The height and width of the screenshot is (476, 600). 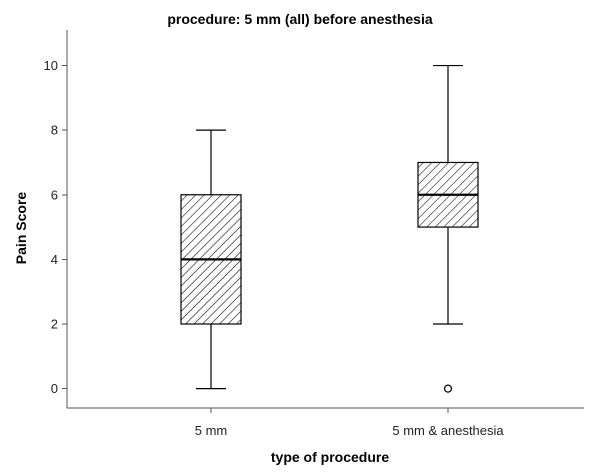 I want to click on y-tick-label: 10, so click(x=51, y=65).